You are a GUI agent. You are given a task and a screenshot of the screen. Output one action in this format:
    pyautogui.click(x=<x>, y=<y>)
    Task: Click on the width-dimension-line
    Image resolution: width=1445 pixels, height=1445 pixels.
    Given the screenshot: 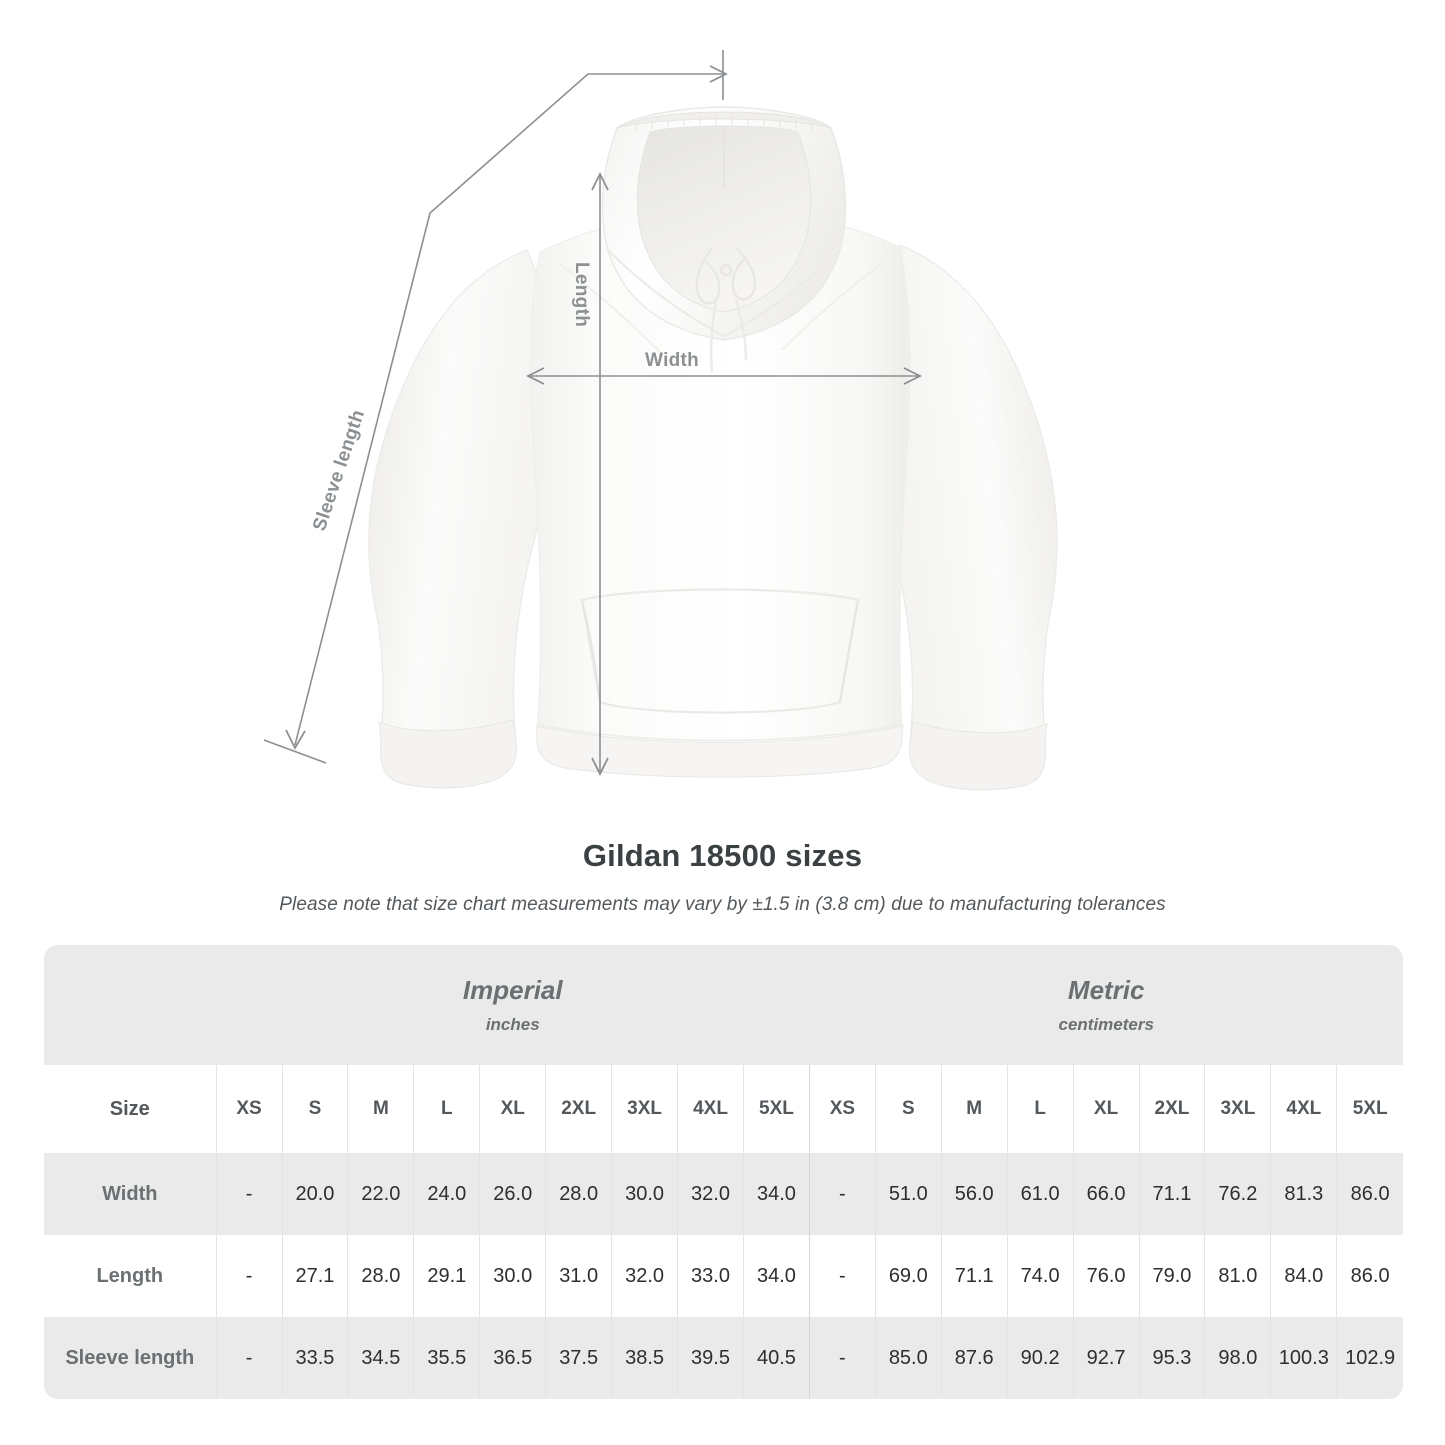 What is the action you would take?
    pyautogui.click(x=724, y=376)
    